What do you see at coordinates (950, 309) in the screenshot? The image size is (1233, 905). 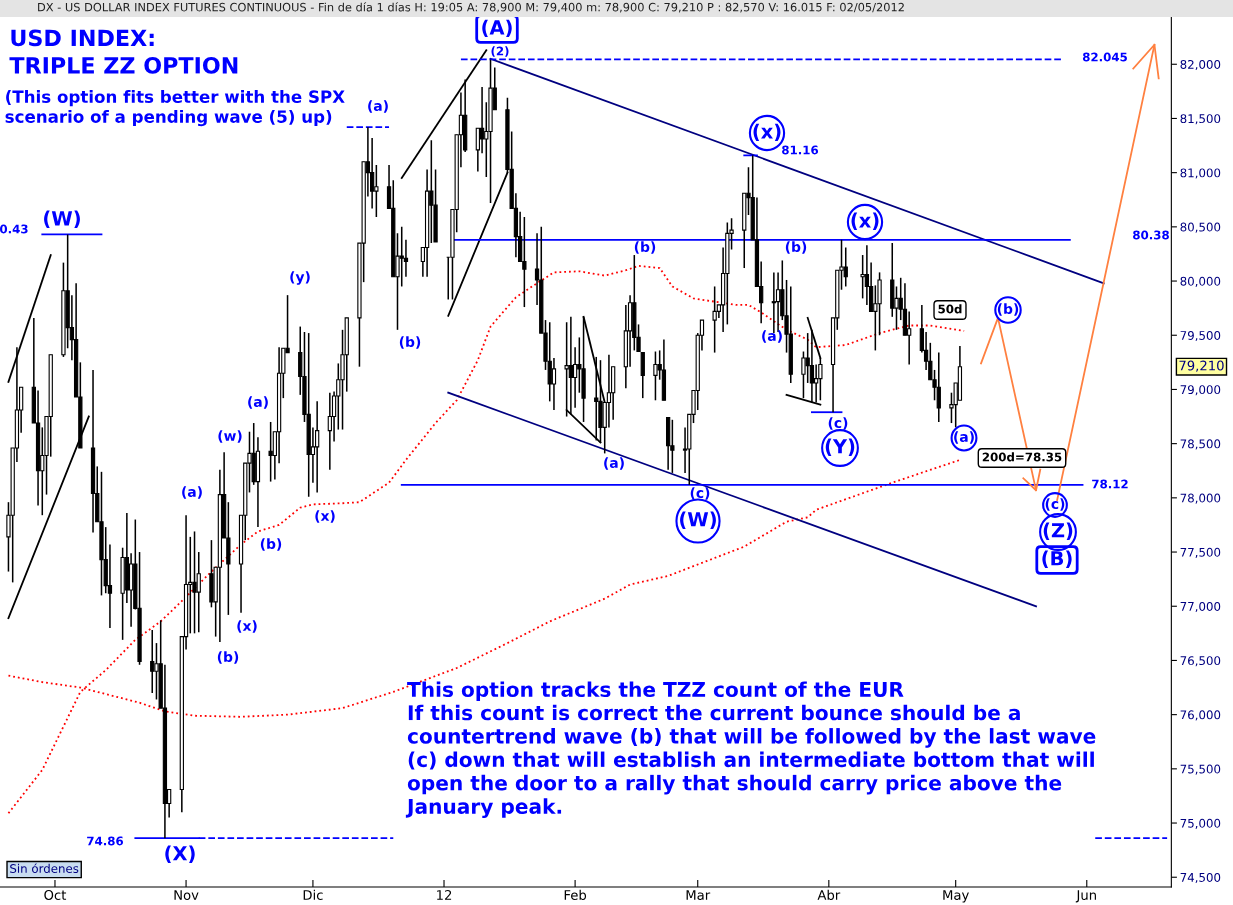 I see `annotation: 50d` at bounding box center [950, 309].